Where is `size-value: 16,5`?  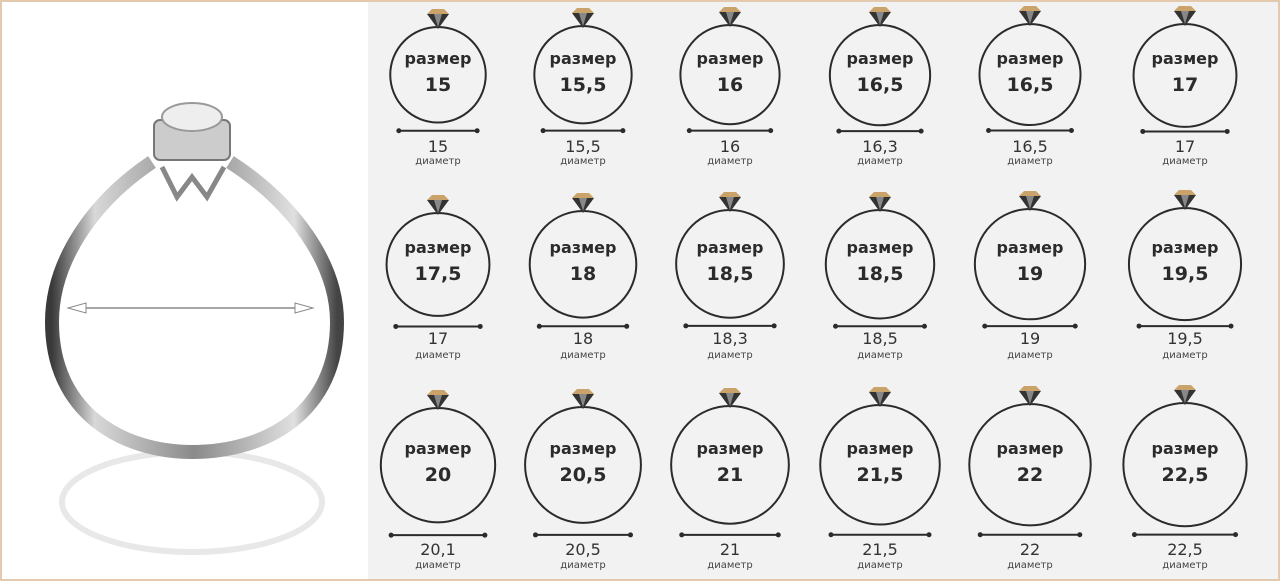 size-value: 16,5 is located at coordinates (1030, 84).